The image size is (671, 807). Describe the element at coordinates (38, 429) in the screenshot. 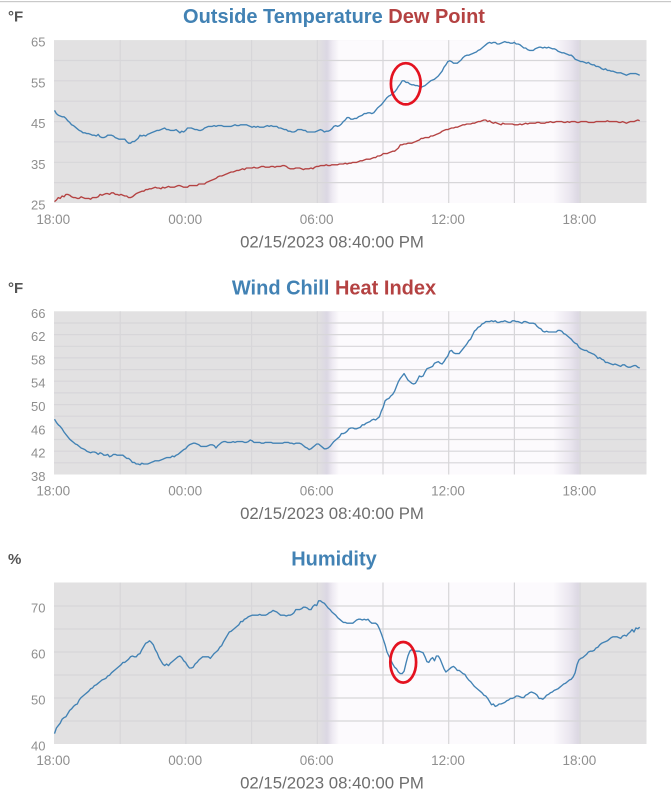

I see `svg-text: 46` at that location.